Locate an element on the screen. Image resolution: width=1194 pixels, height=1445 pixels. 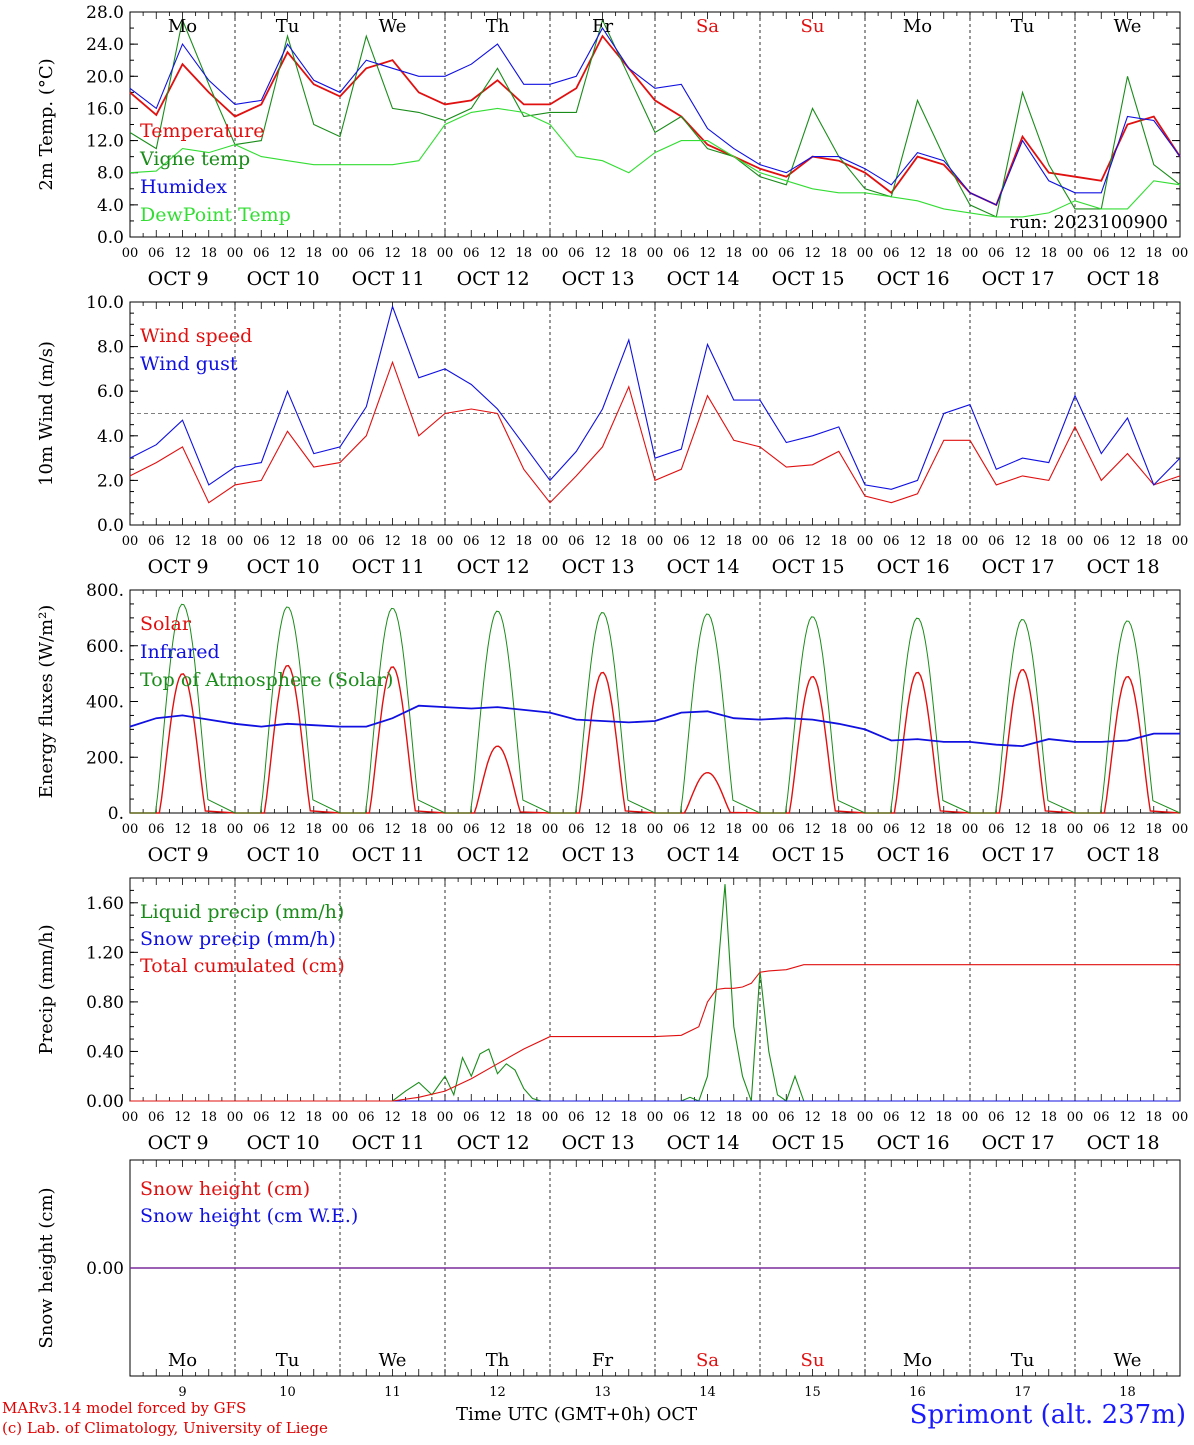
y-tick-label: 0.40 is located at coordinates (105, 1052).